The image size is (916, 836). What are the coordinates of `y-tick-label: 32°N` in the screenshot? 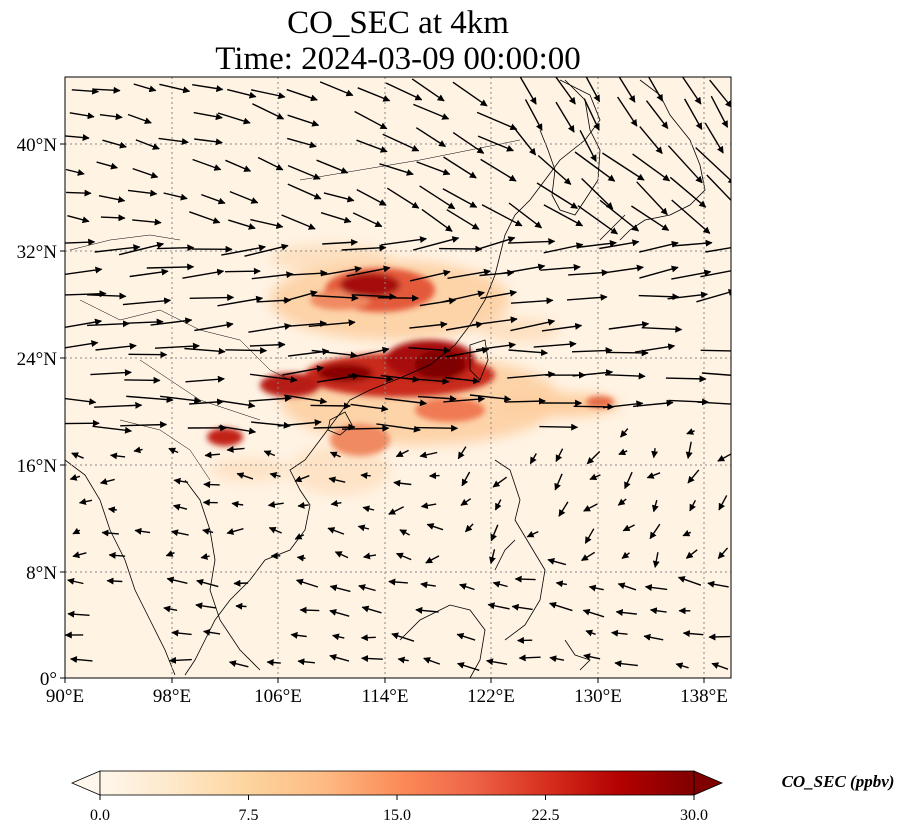 It's located at (37, 252).